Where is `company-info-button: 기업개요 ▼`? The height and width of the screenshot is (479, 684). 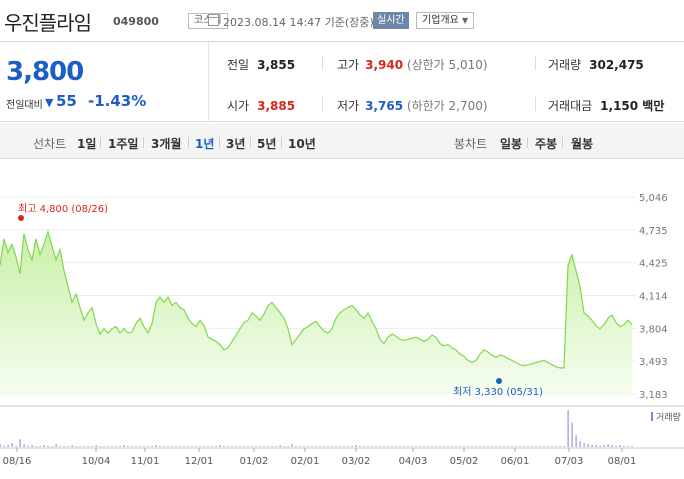
company-info-button: 기업개요 ▼ is located at coordinates (445, 20).